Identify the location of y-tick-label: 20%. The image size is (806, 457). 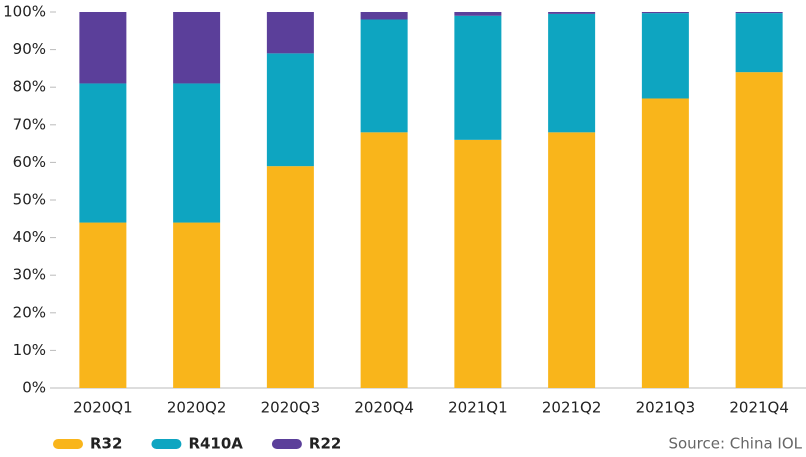
(29, 312).